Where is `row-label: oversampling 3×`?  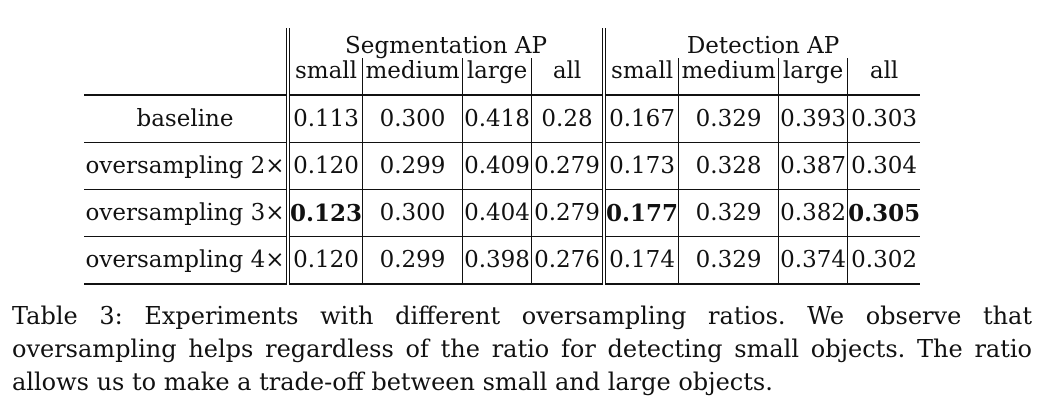
row-label: oversampling 3× is located at coordinates (186, 213).